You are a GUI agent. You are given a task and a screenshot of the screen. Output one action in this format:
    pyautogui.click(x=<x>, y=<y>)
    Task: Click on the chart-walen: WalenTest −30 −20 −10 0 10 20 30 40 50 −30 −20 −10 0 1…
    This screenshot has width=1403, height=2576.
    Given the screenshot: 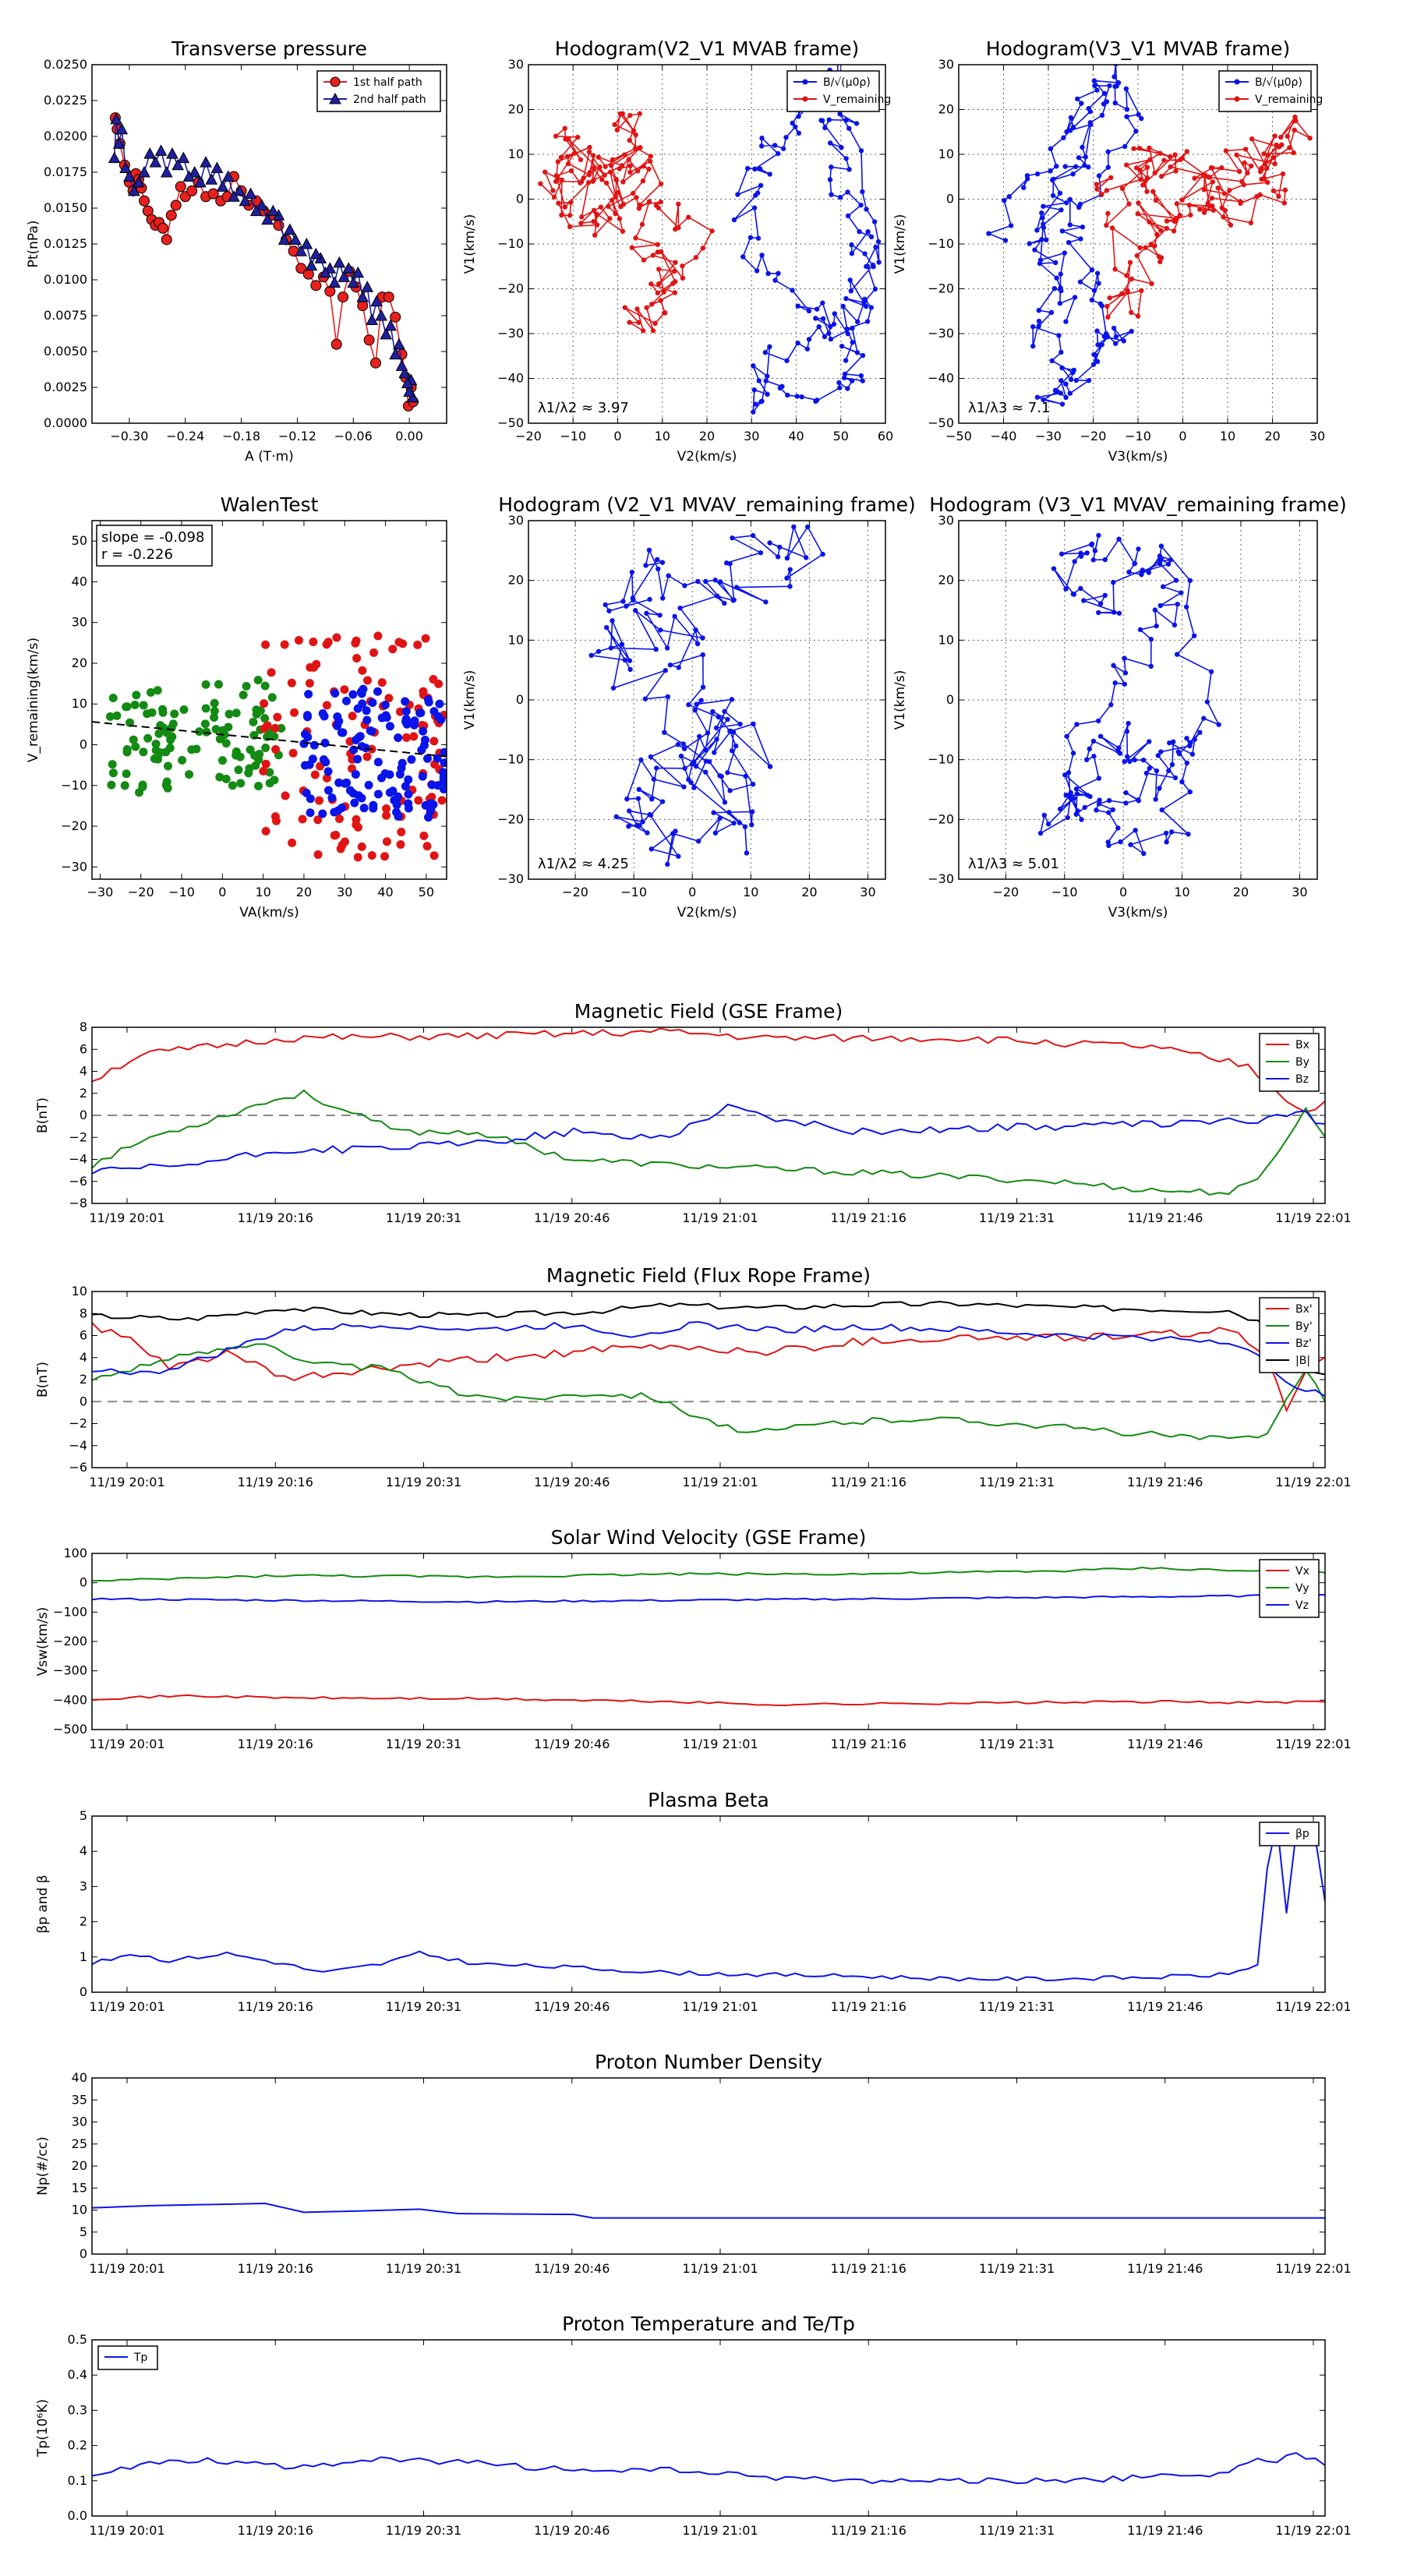 What is the action you would take?
    pyautogui.click(x=236, y=707)
    